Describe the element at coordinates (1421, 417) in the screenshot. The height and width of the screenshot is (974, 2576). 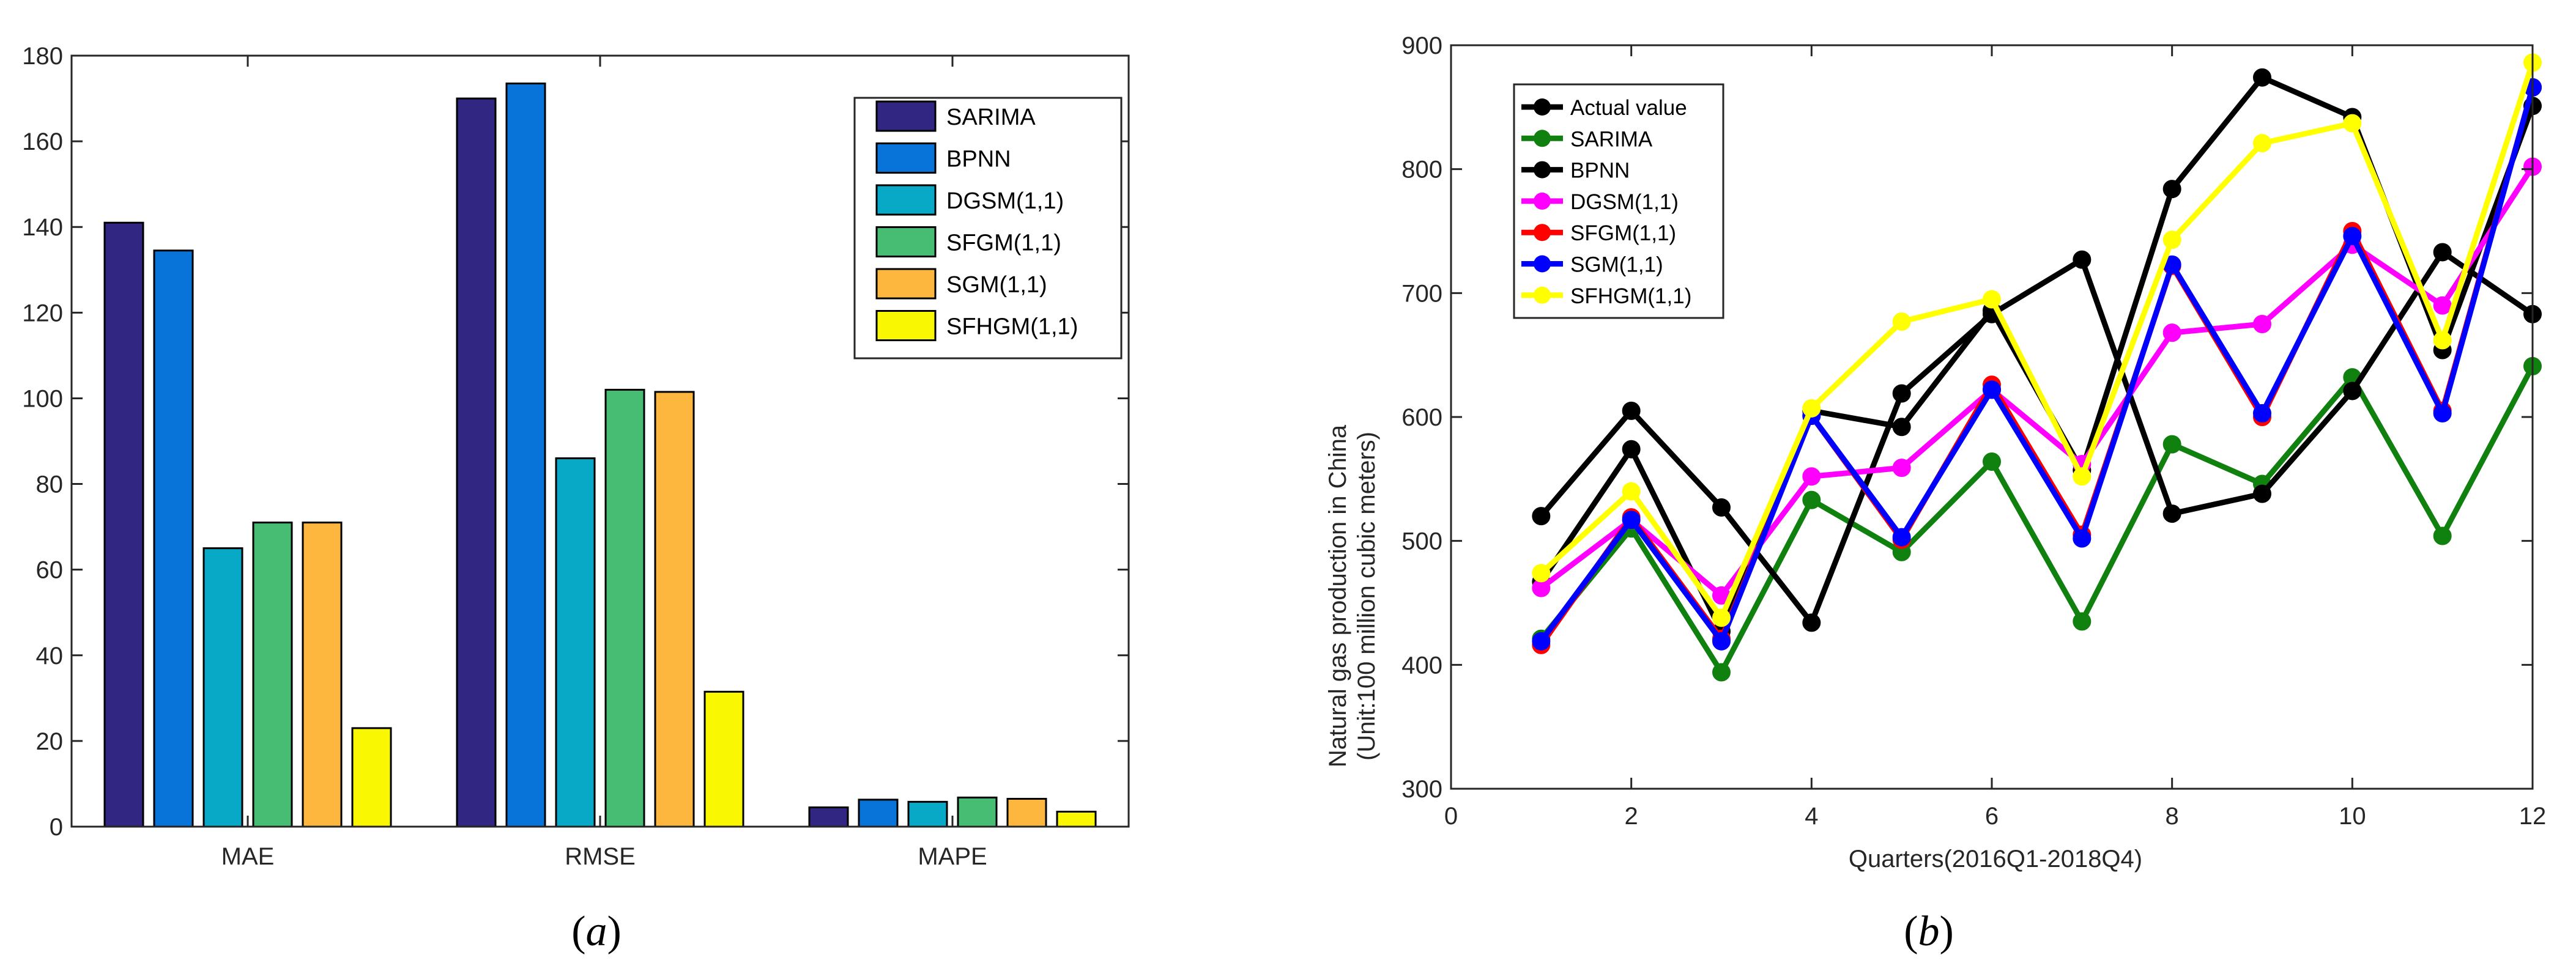
I see `y-tick-label: 600` at that location.